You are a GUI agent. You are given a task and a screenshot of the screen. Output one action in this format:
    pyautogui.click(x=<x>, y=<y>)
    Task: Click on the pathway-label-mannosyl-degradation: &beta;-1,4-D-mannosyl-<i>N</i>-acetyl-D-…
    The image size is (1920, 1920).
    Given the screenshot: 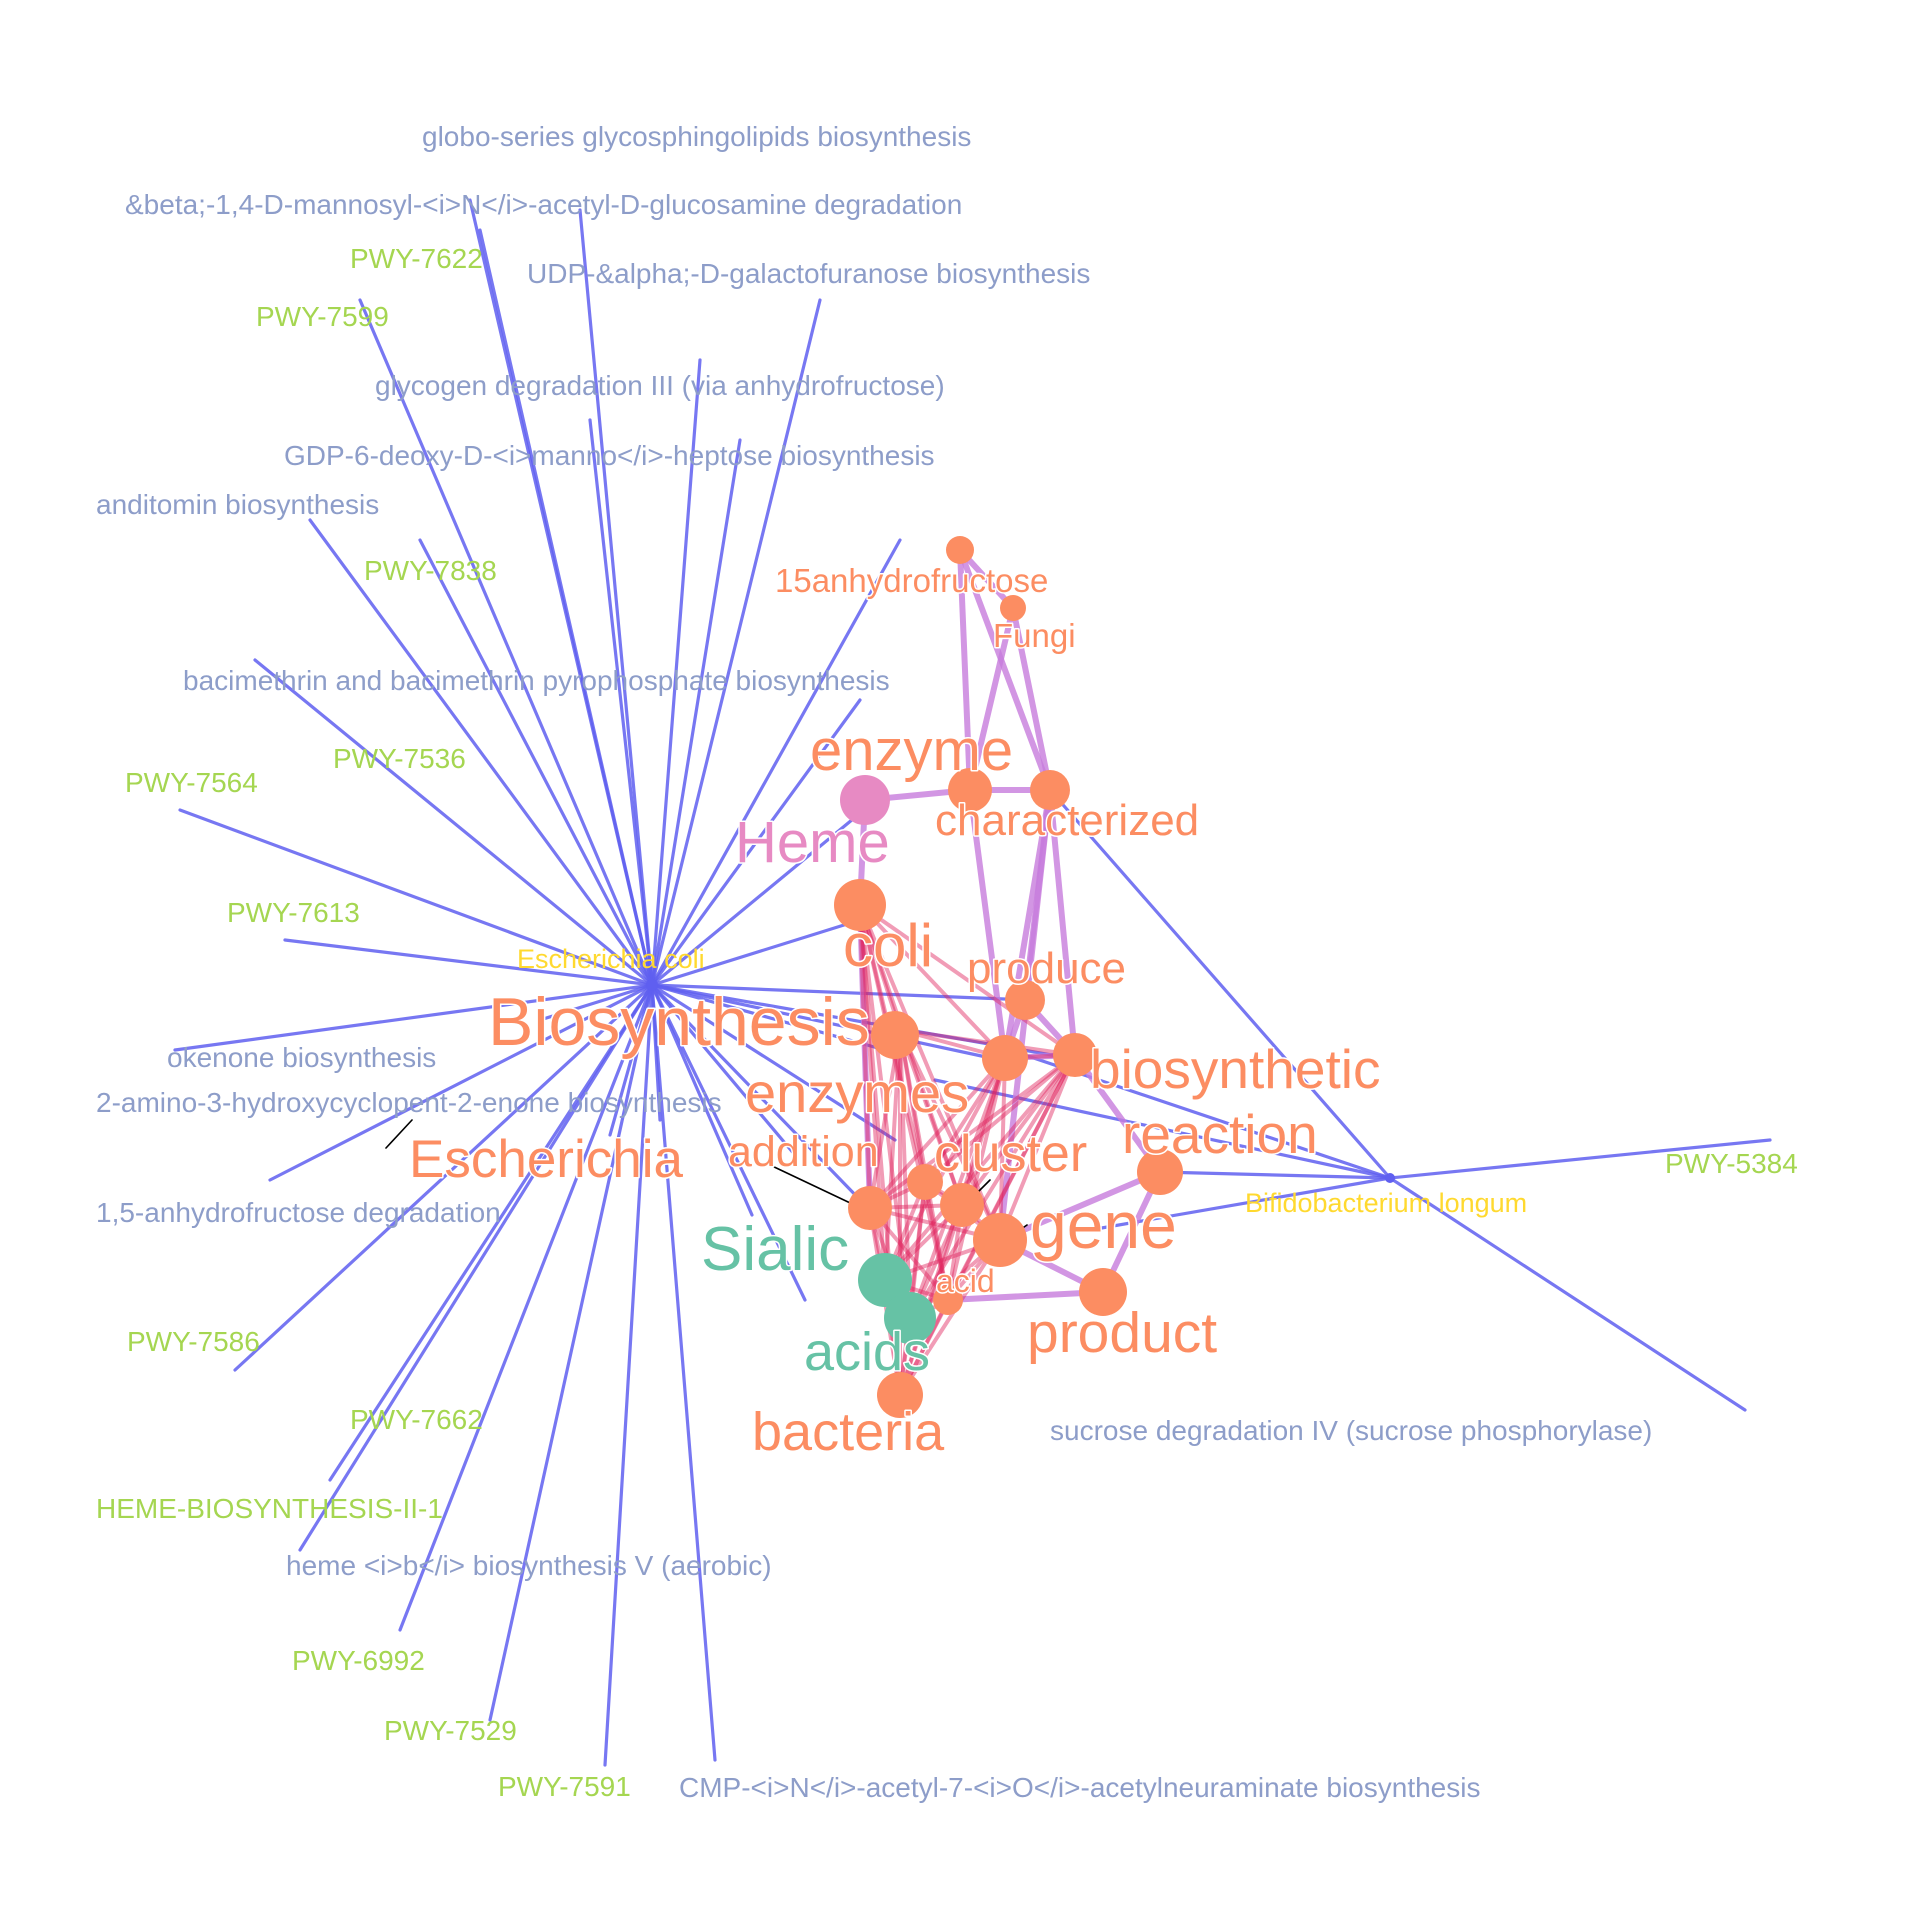 What is the action you would take?
    pyautogui.click(x=543, y=204)
    